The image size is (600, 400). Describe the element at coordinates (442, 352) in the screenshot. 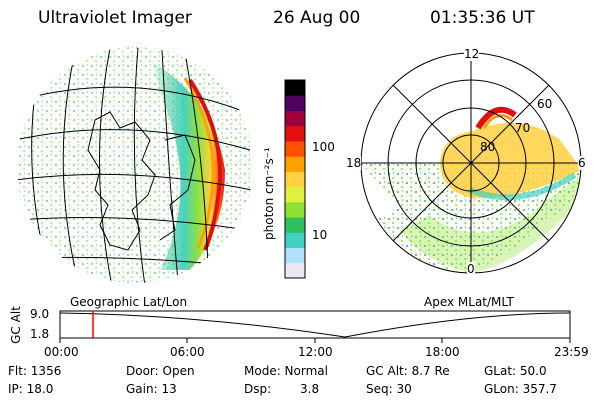

I see `timeline-xtick-1800: 18:00` at that location.